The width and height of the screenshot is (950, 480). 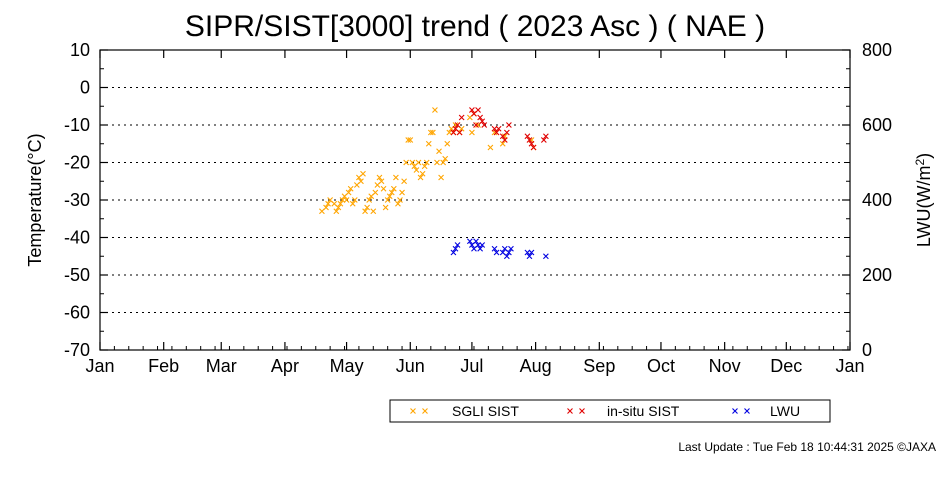 What do you see at coordinates (920, 162) in the screenshot?
I see `y2-axis-label-sup: 2` at bounding box center [920, 162].